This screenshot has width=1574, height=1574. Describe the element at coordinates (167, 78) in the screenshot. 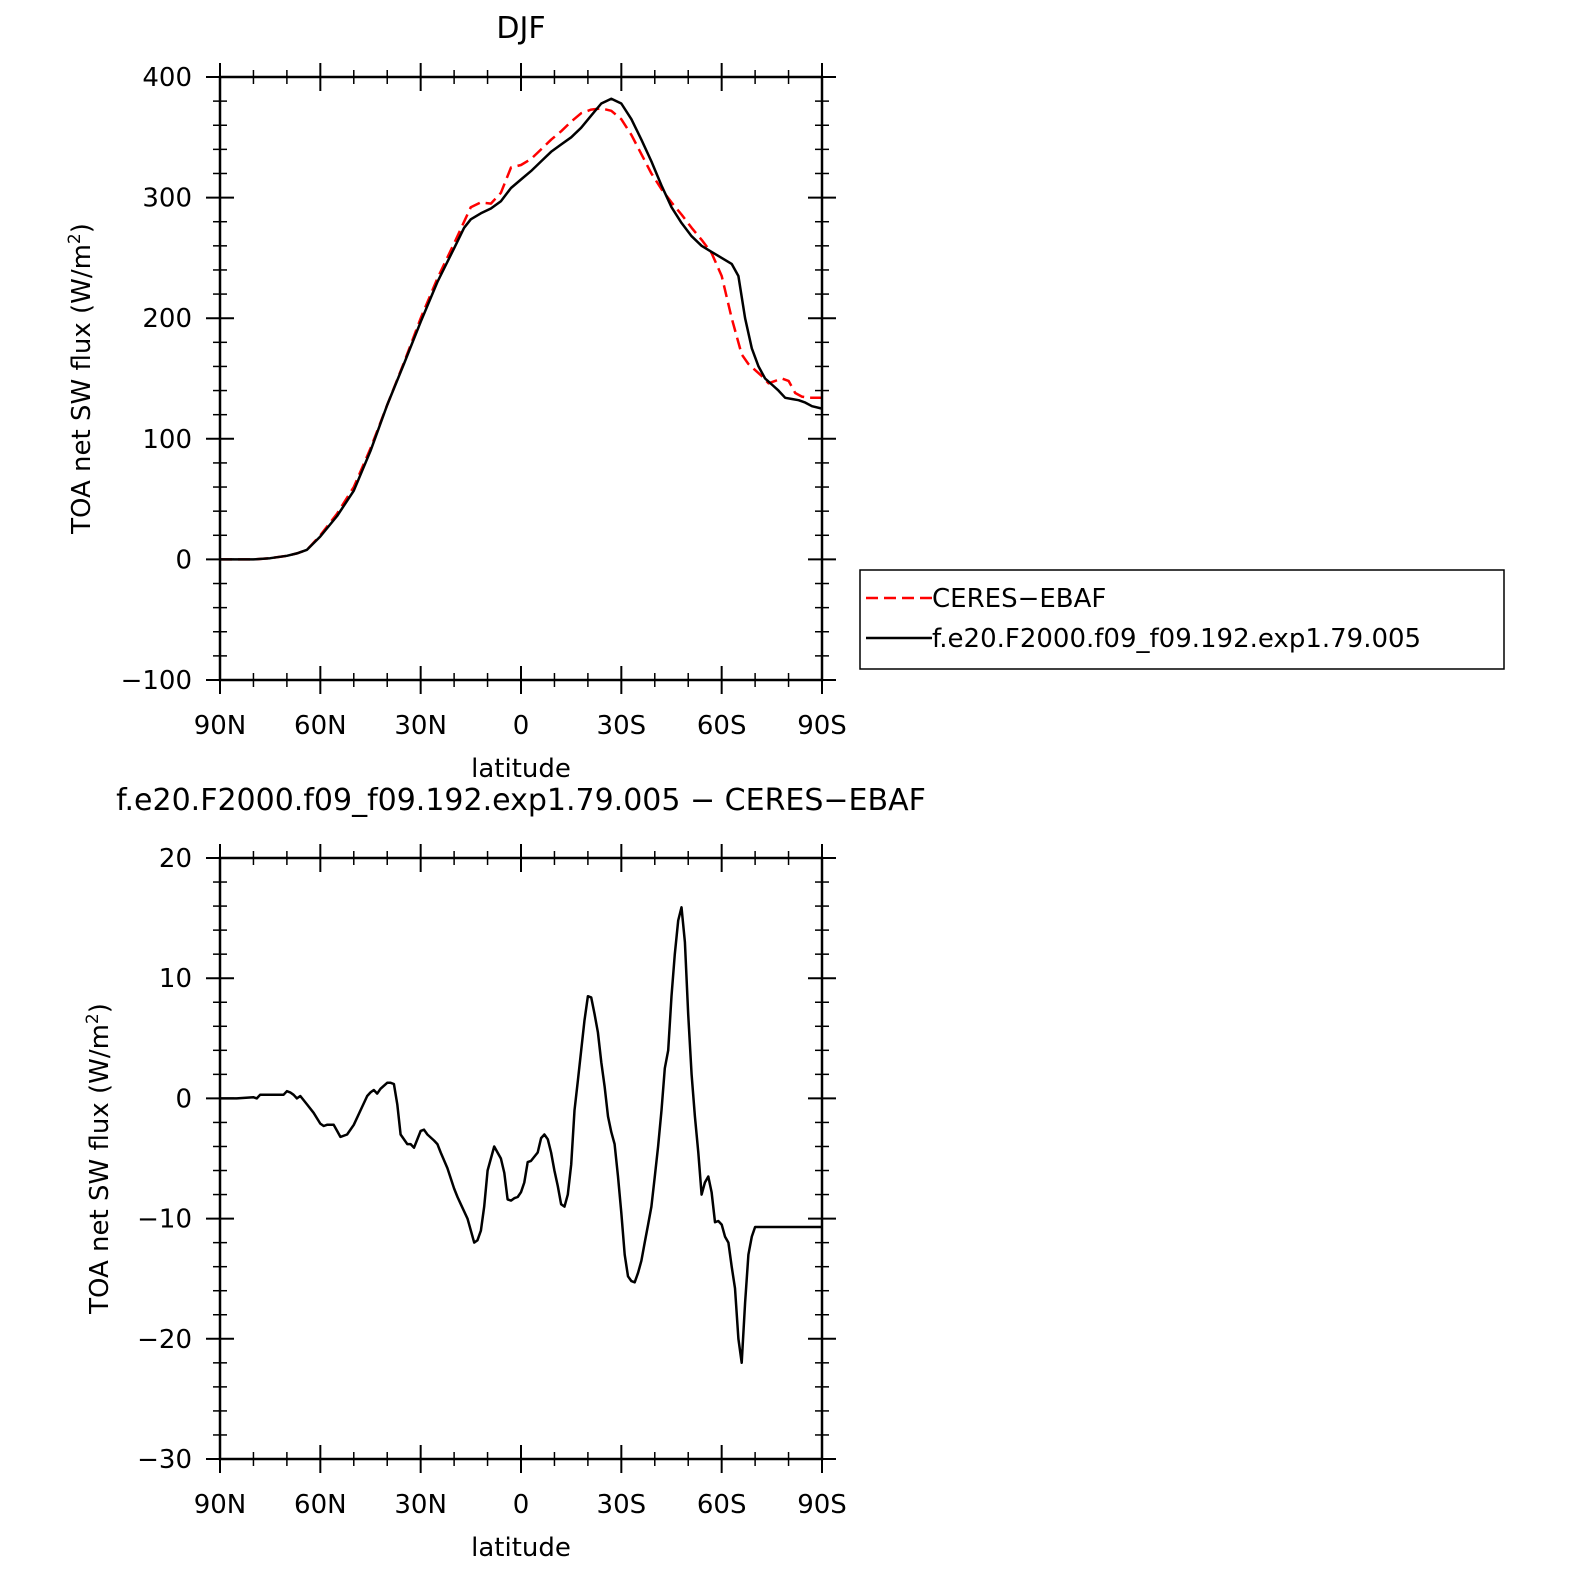

I see `y-tick-label: 400` at that location.